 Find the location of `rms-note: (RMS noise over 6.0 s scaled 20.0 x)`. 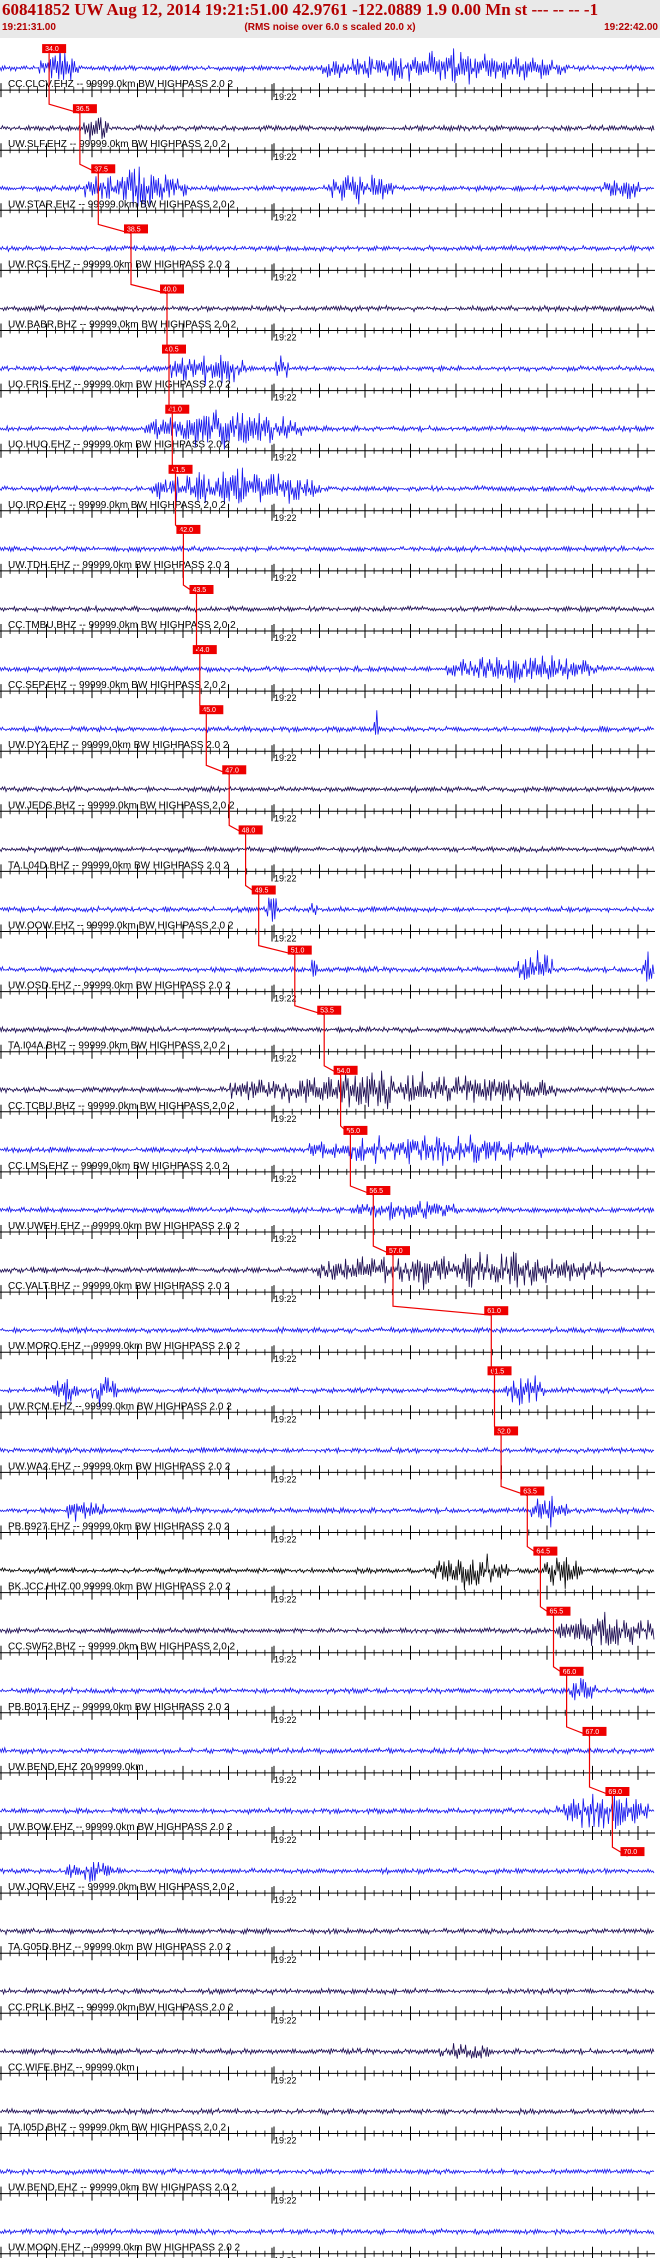

rms-note: (RMS noise over 6.0 s scaled 20.0 x) is located at coordinates (330, 27).